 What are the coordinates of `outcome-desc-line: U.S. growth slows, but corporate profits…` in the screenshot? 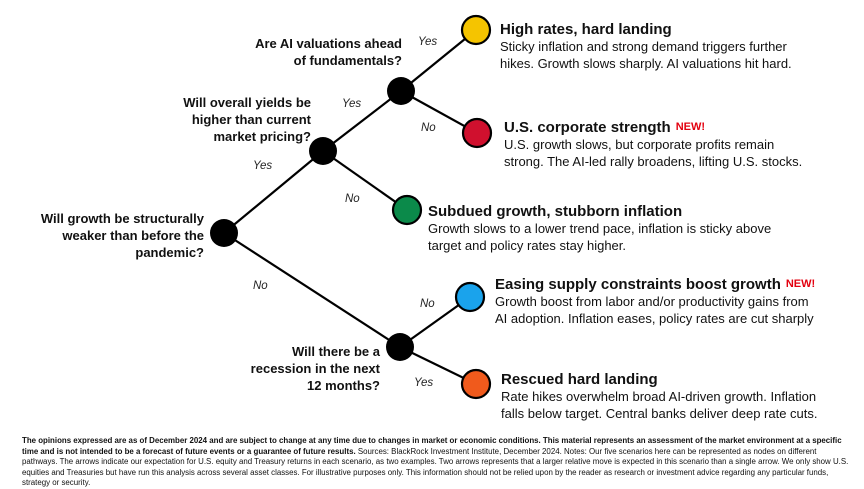 It's located at (639, 144).